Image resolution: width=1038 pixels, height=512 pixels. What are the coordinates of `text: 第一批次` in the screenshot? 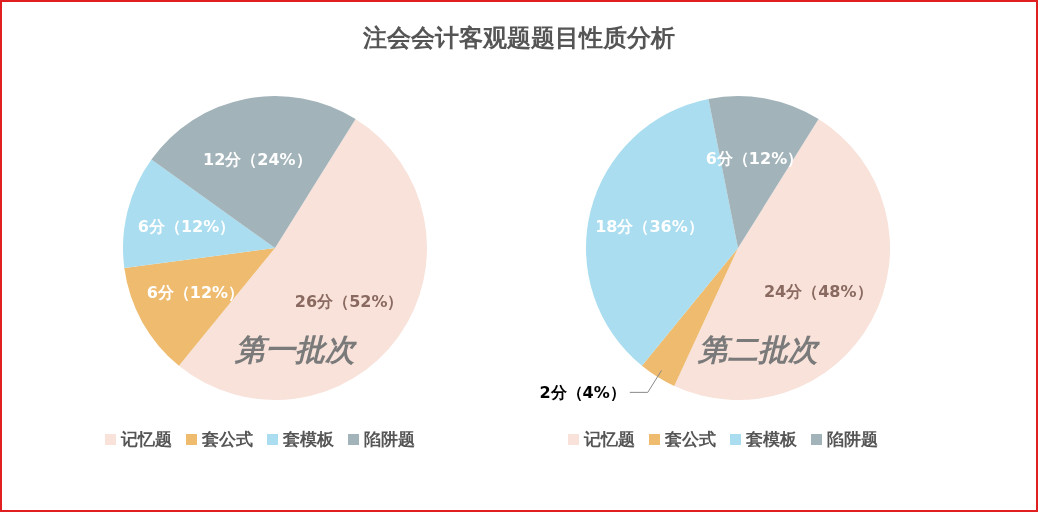 It's located at (295, 349).